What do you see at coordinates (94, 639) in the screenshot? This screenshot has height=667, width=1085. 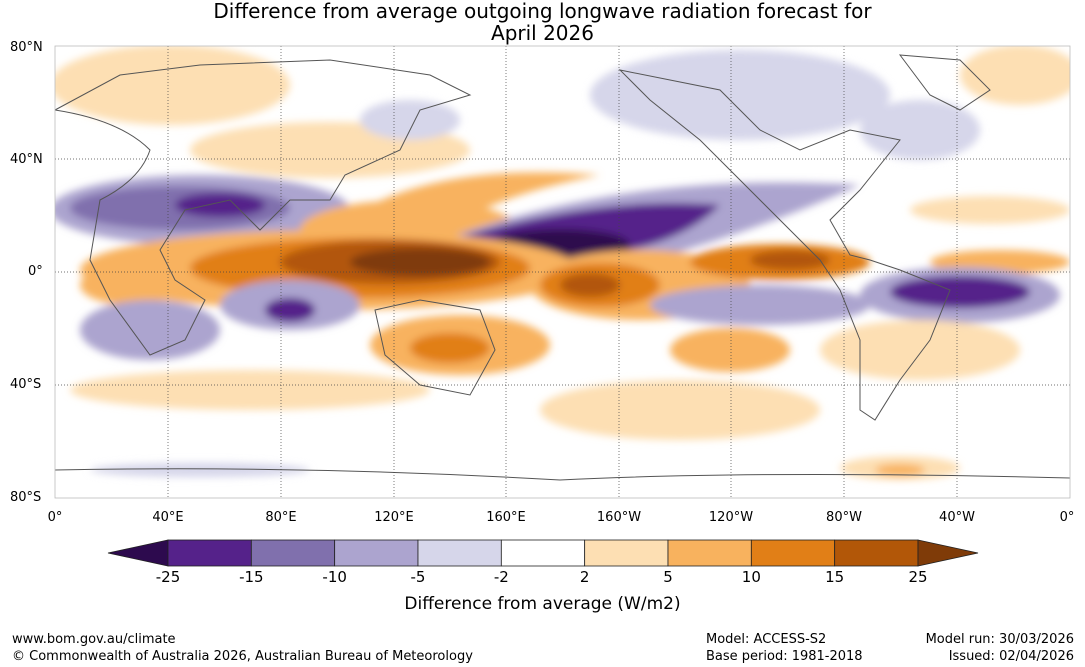 I see `footer-url: www.bom.gov.au/climate` at bounding box center [94, 639].